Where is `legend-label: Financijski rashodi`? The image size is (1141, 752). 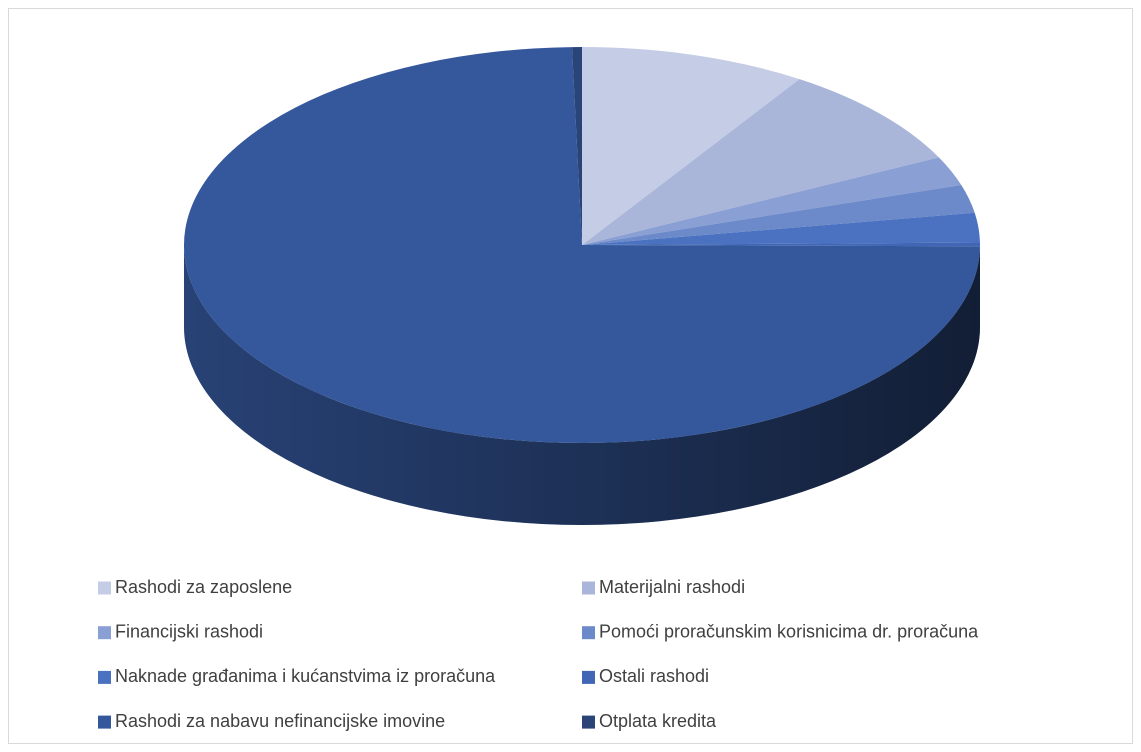
legend-label: Financijski rashodi is located at coordinates (189, 631).